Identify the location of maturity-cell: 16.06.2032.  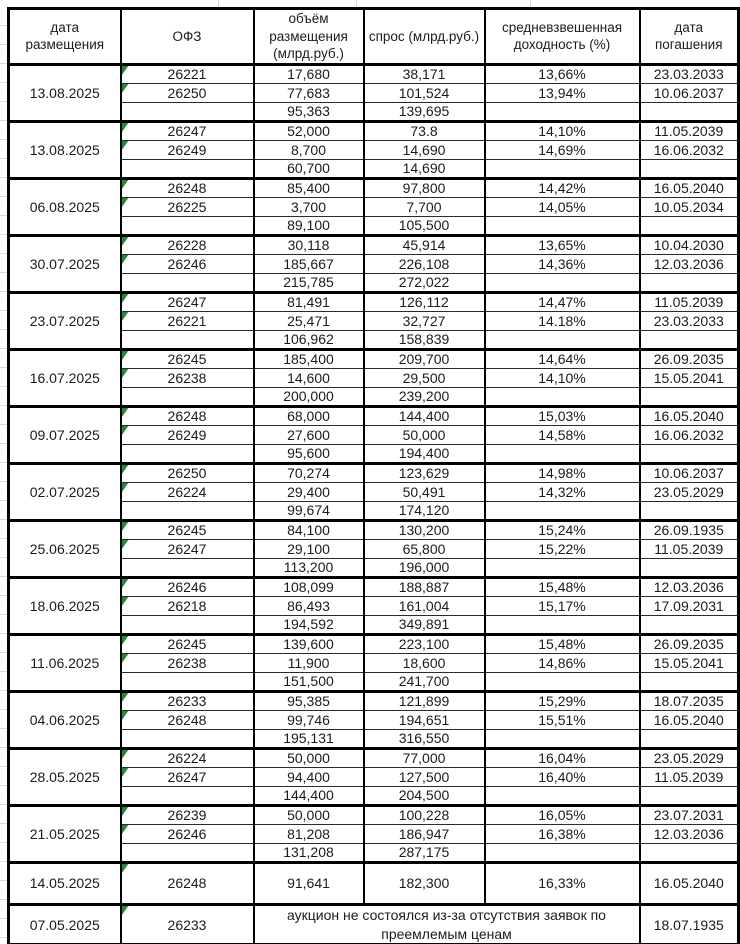
(689, 434).